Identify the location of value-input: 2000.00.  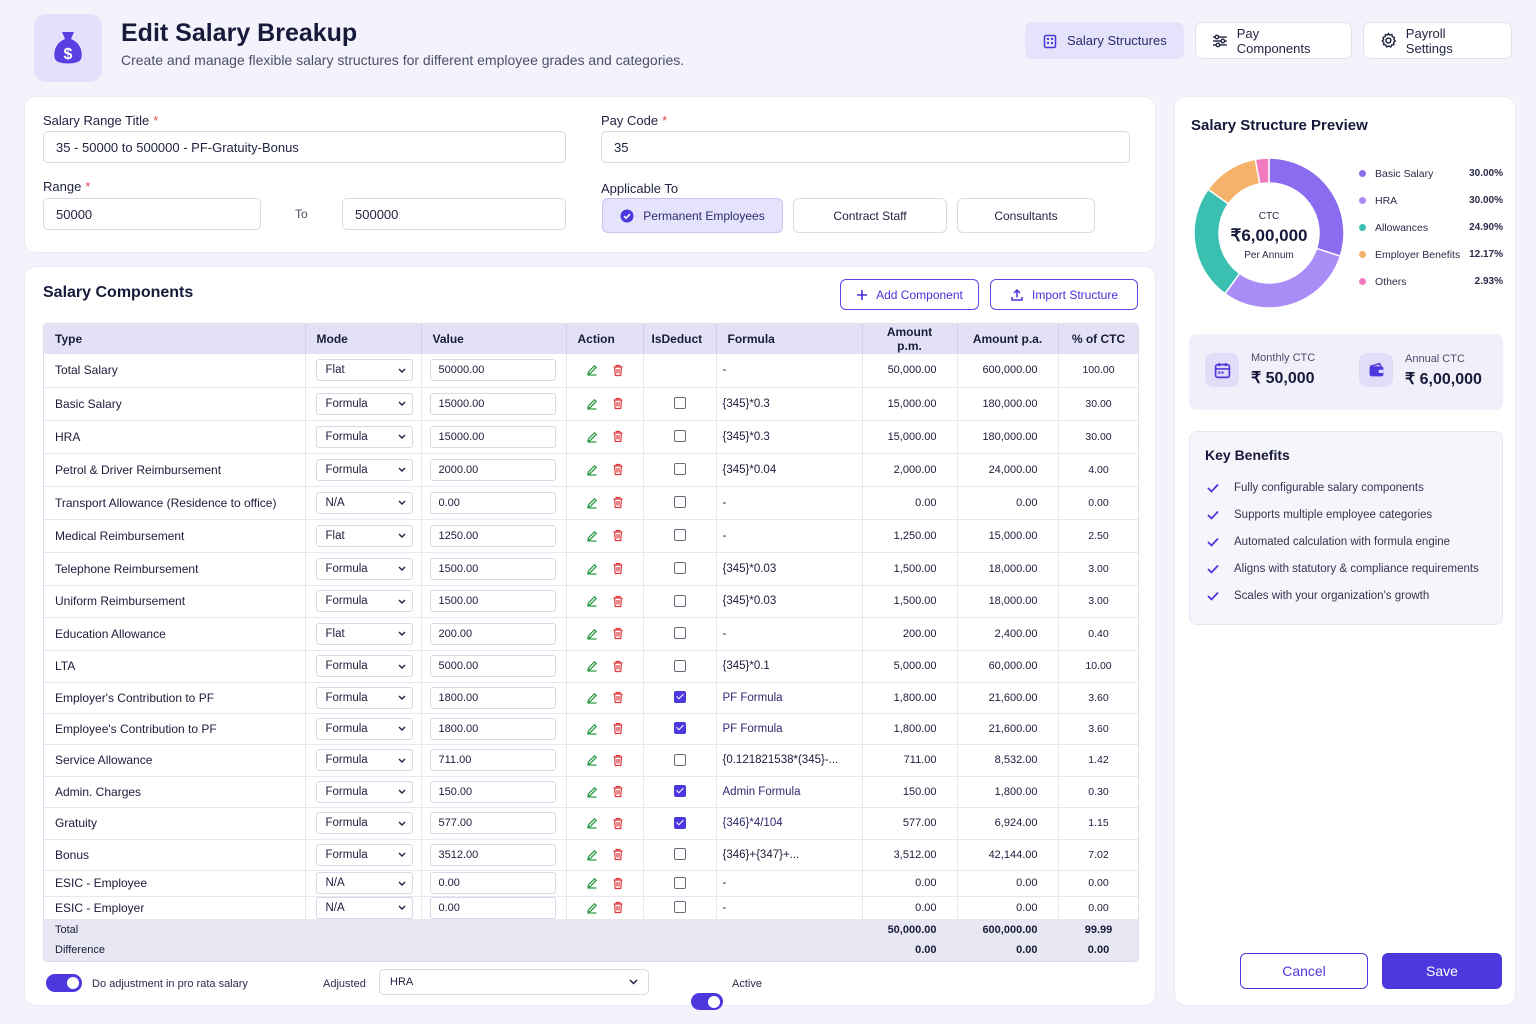
(492, 469).